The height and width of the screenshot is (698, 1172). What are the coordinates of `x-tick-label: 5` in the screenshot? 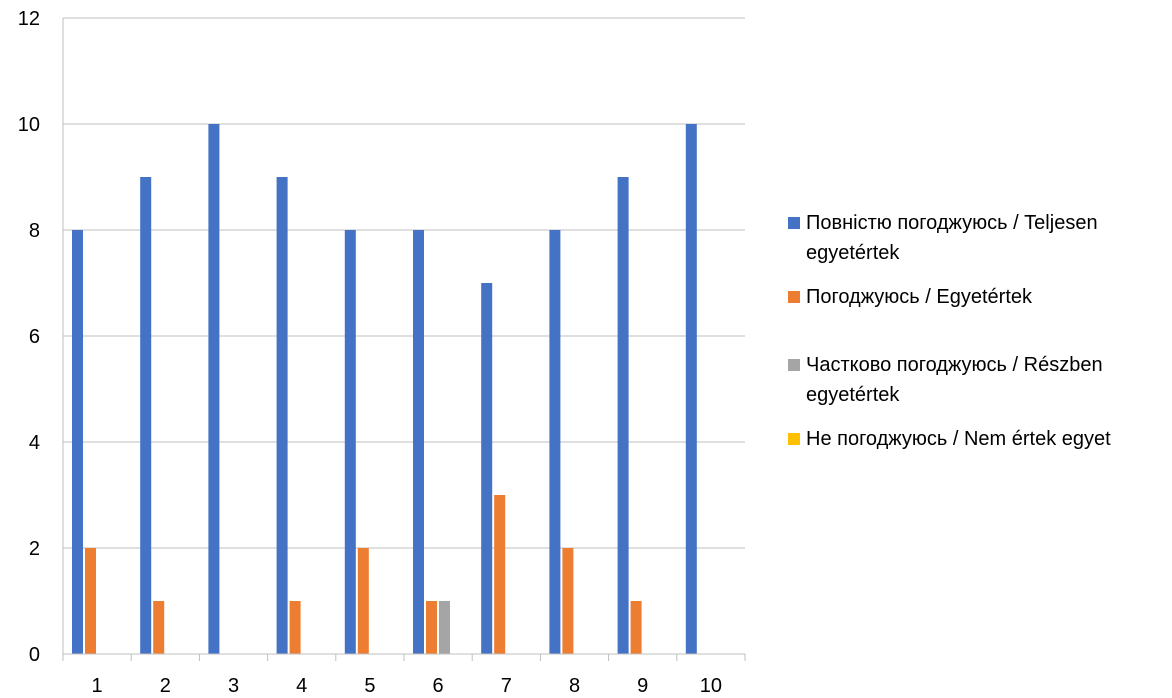 It's located at (369, 686).